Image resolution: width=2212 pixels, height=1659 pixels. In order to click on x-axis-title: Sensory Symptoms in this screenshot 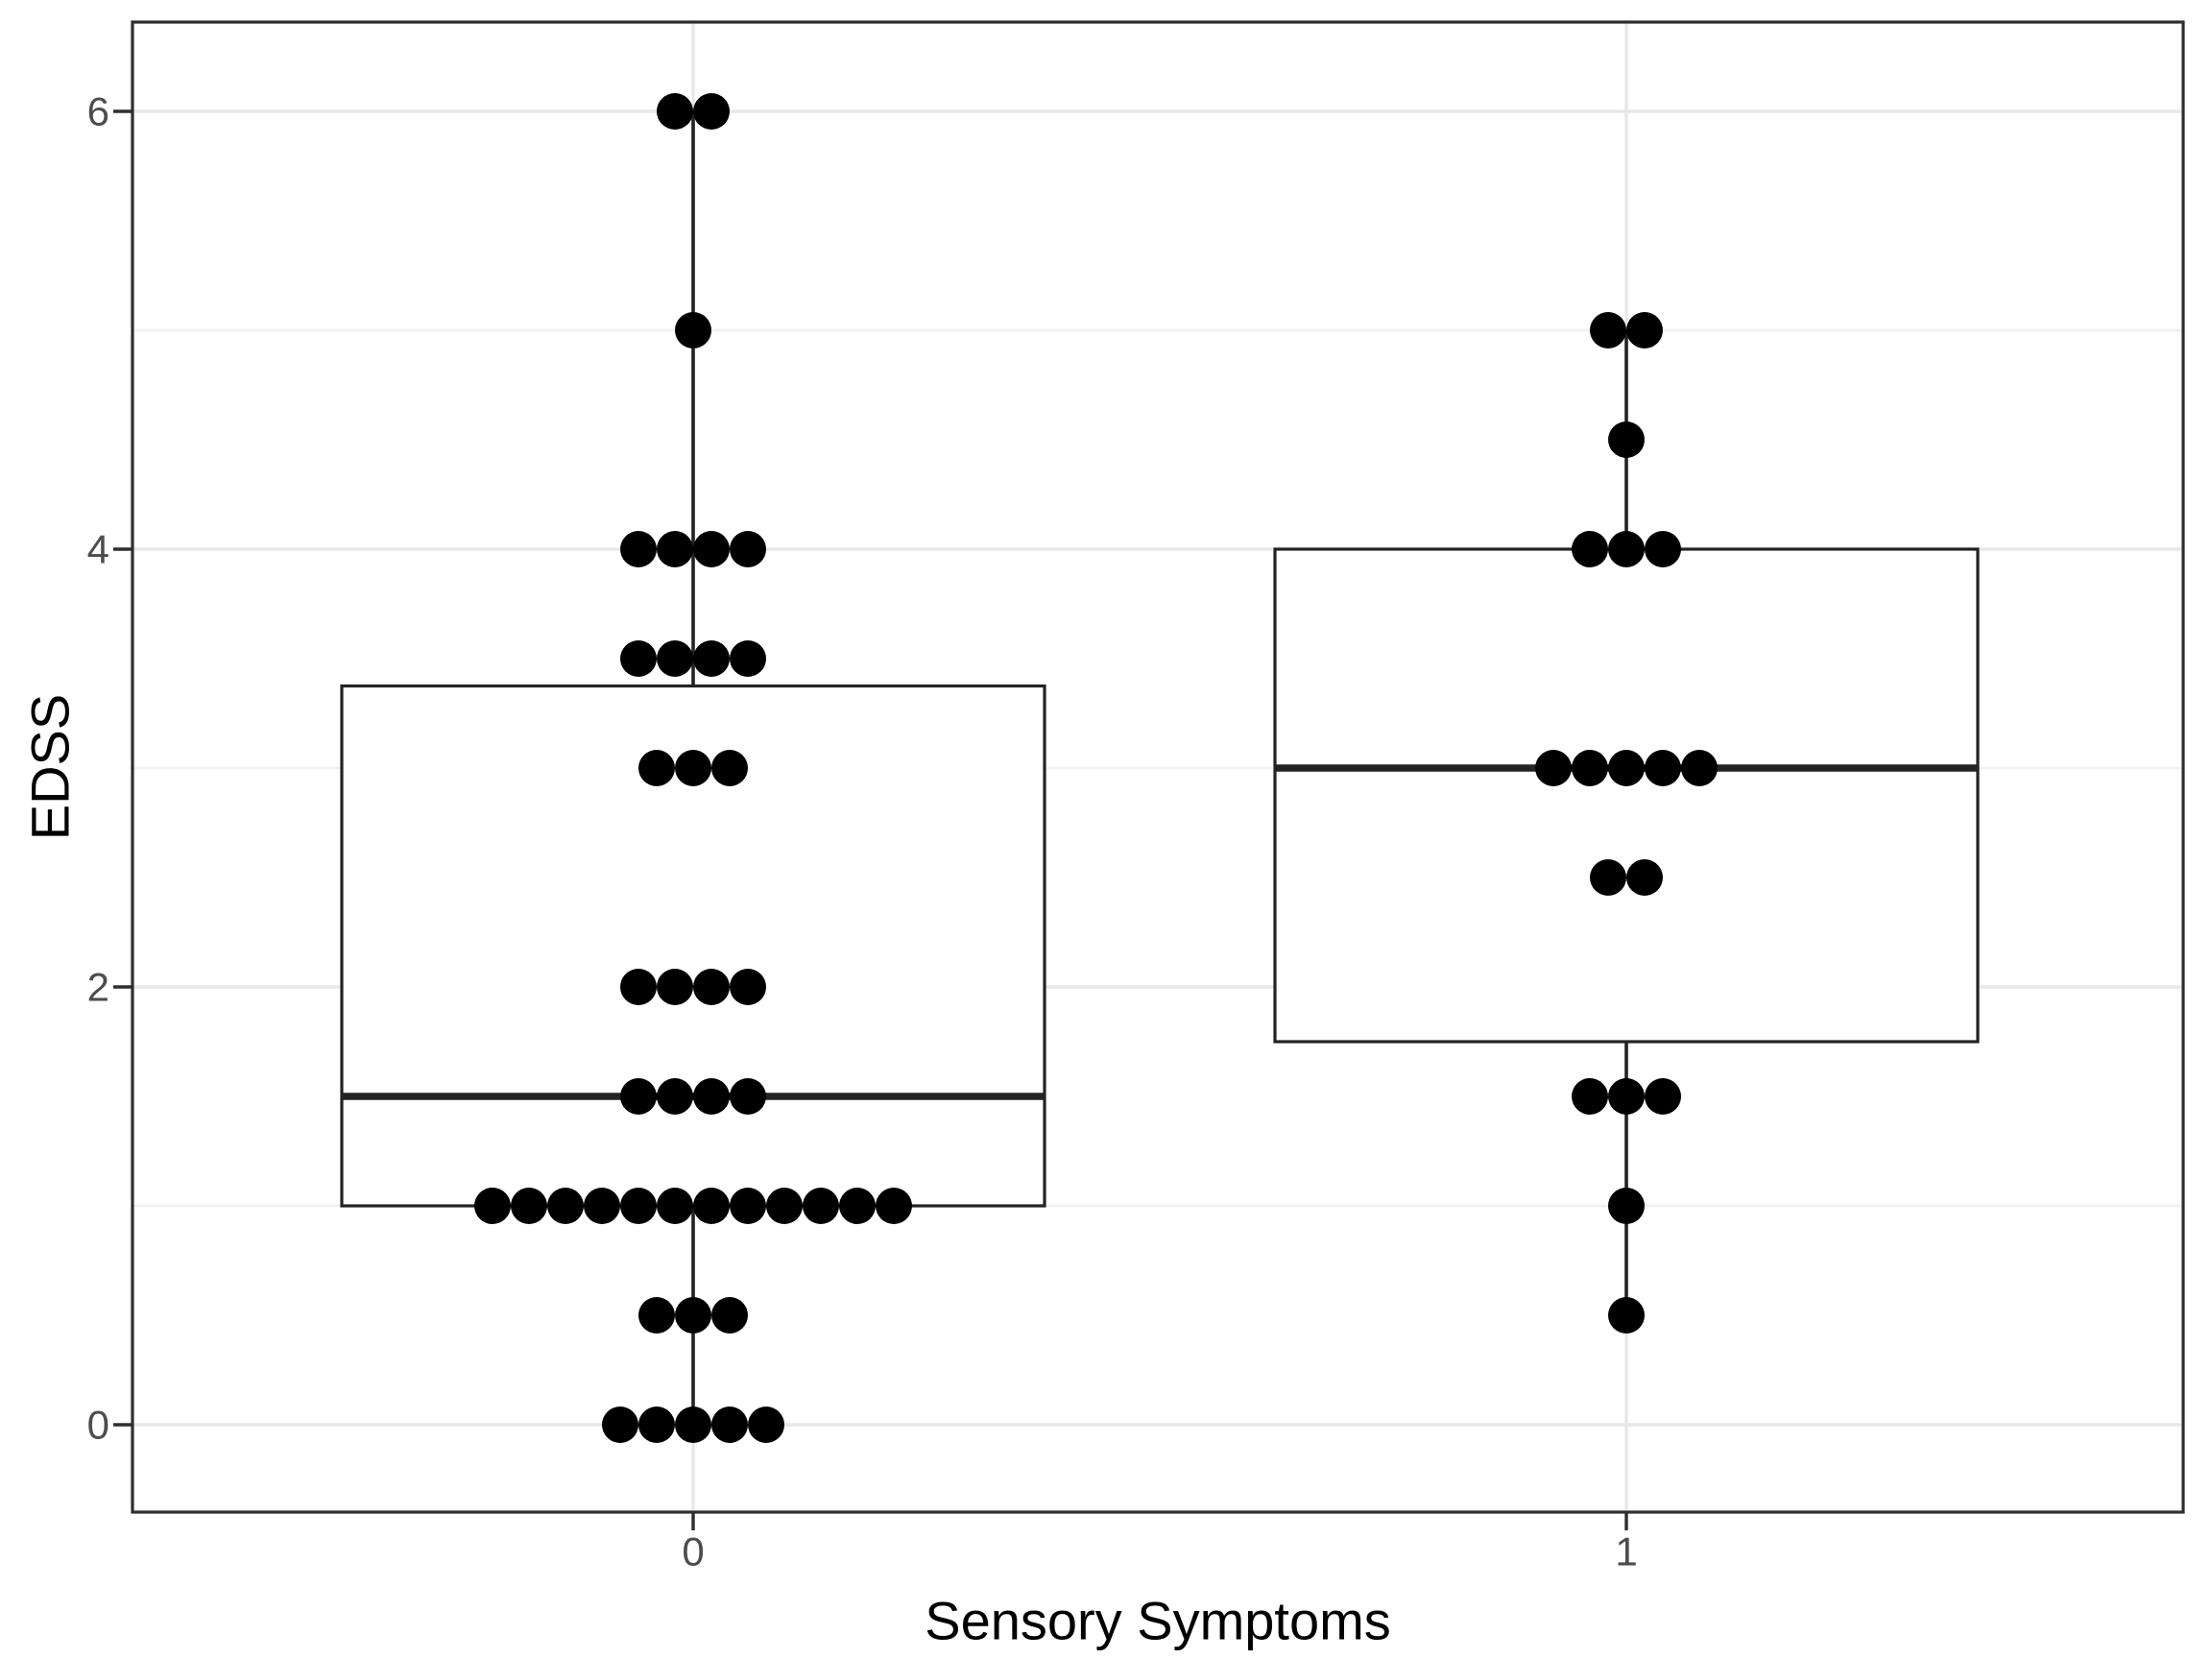, I will do `click(1158, 1621)`.